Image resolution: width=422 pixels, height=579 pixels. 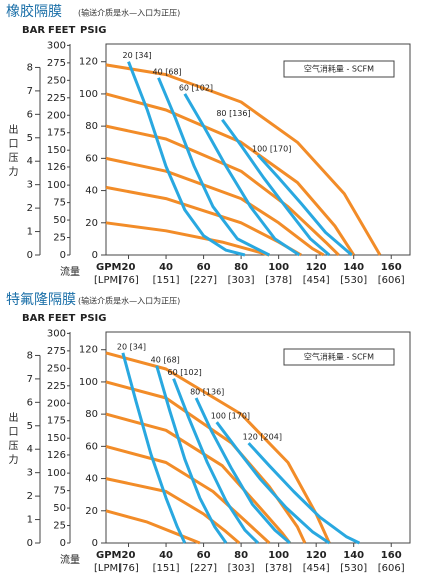 What do you see at coordinates (59, 238) in the screenshot?
I see `y2-tick-label: 25` at bounding box center [59, 238].